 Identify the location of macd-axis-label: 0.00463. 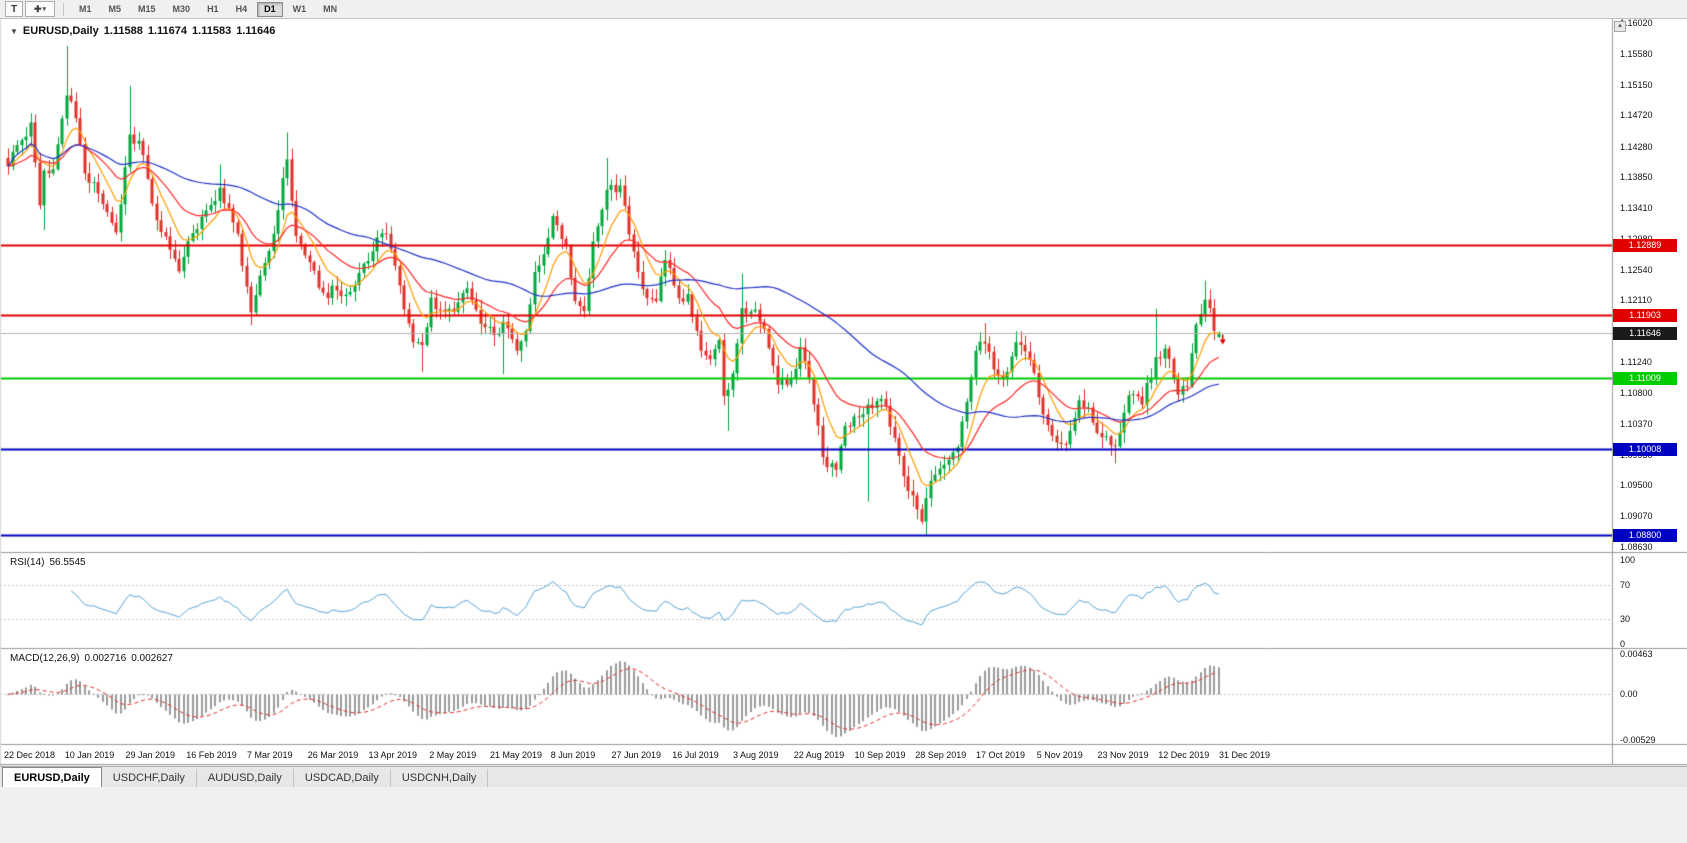
(1636, 654).